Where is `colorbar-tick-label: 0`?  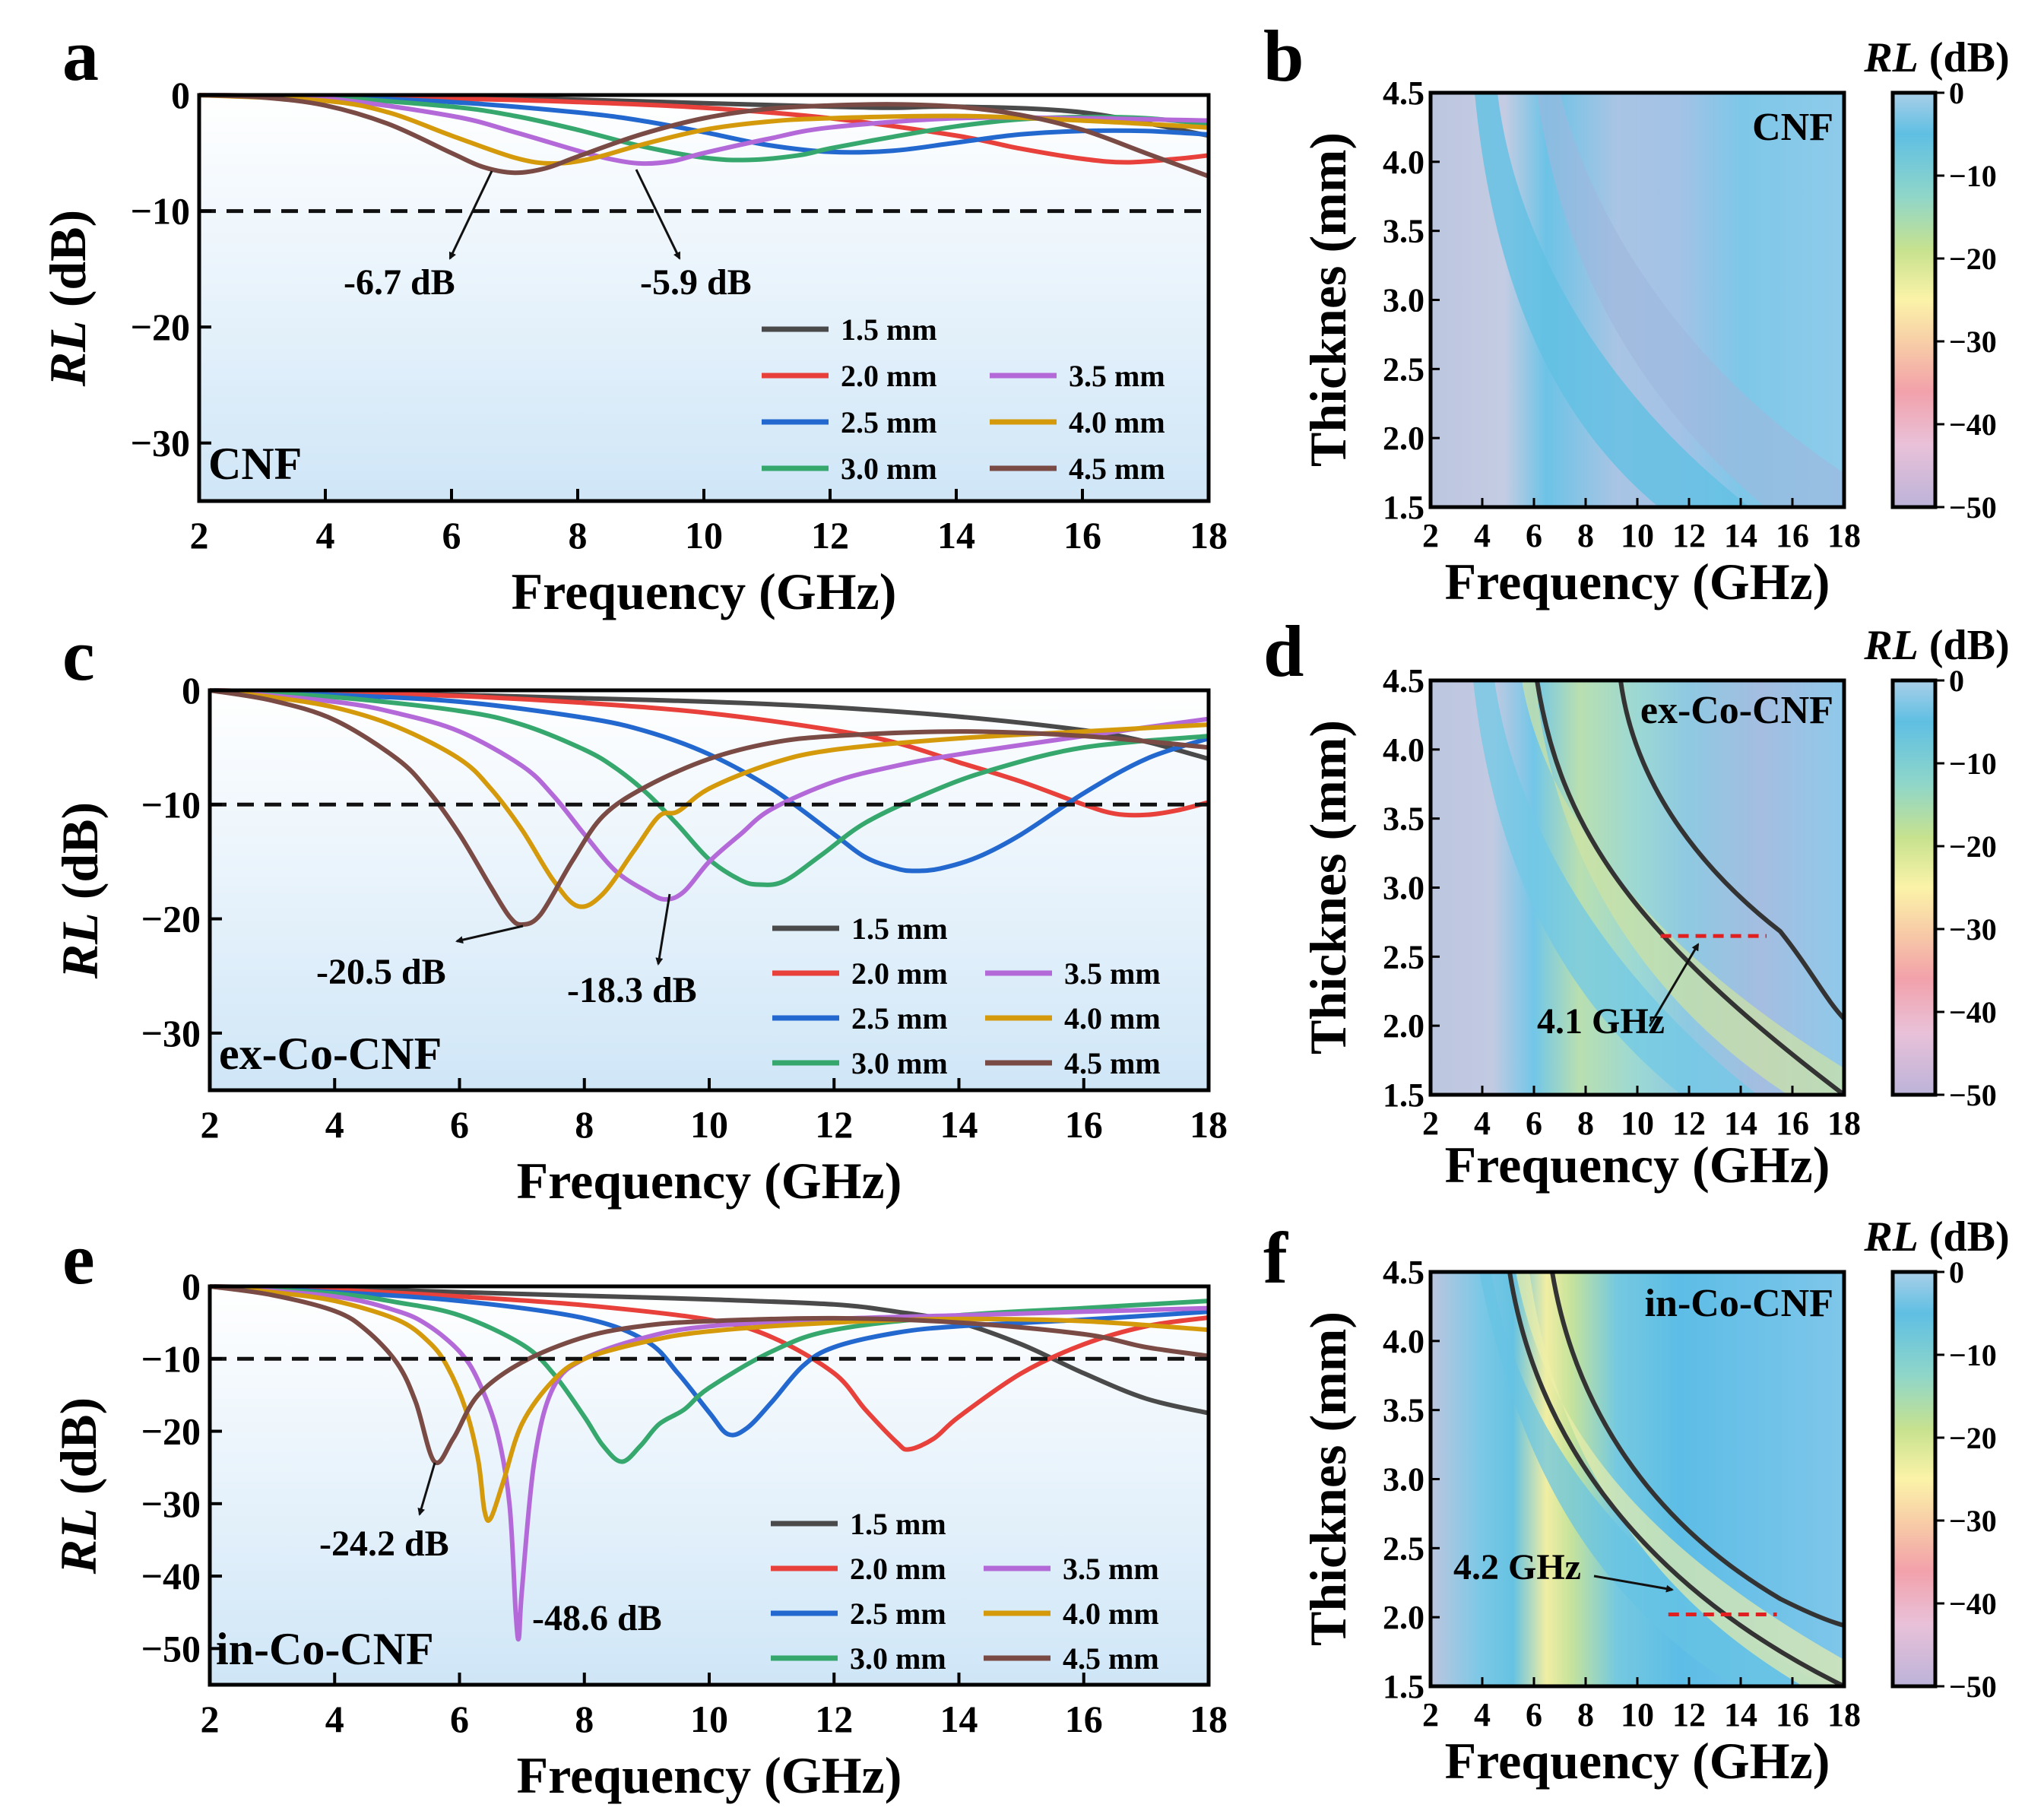 colorbar-tick-label: 0 is located at coordinates (1956, 93).